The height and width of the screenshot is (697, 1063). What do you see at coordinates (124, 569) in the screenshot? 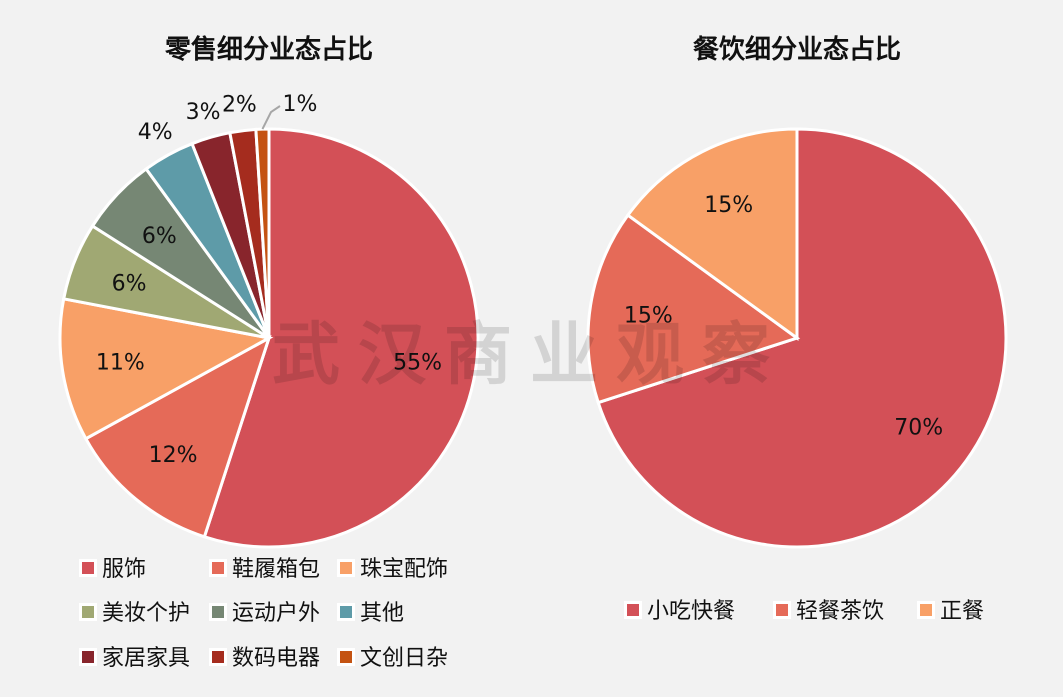
I see `legend-label: 服饰` at bounding box center [124, 569].